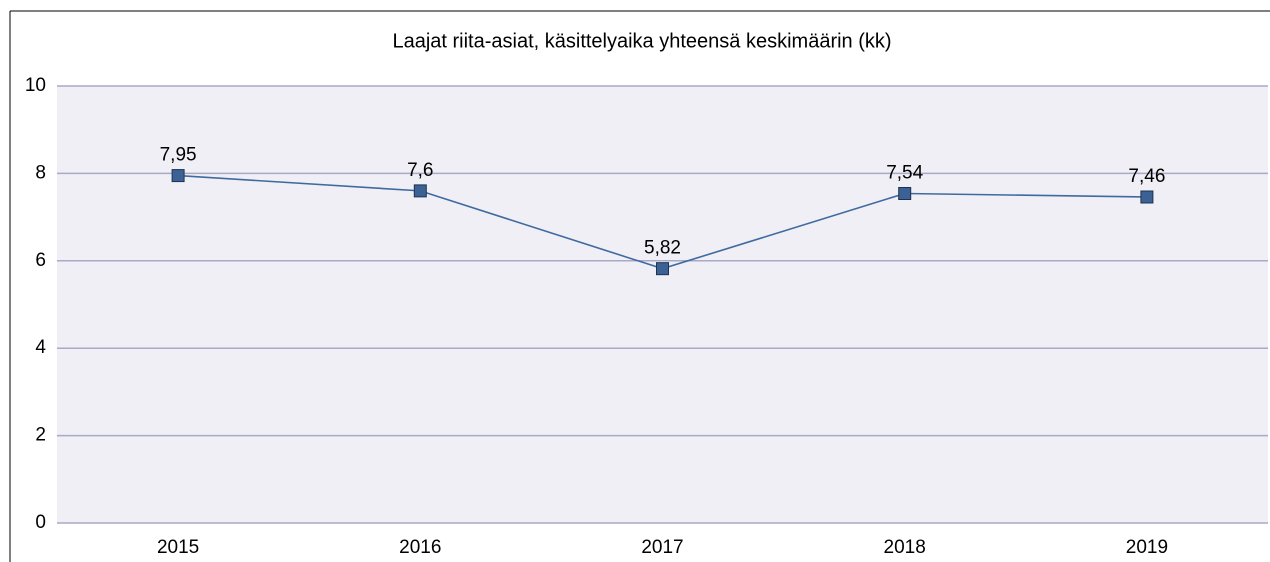 The height and width of the screenshot is (562, 1270). Describe the element at coordinates (40, 172) in the screenshot. I see `y-tick-label: 8` at that location.